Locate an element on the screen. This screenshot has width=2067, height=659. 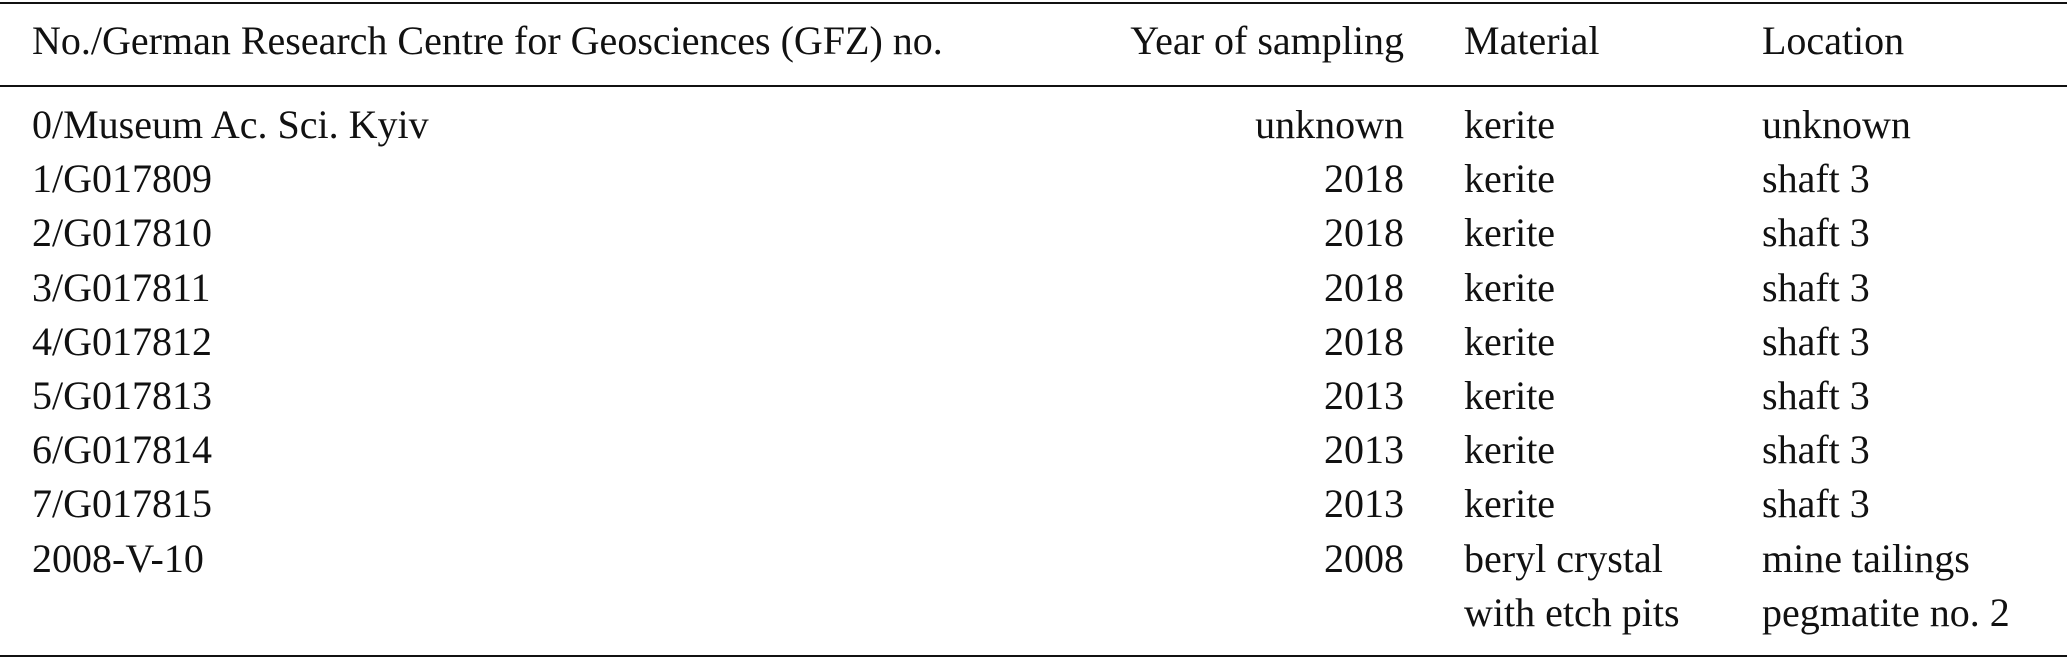
table-cell: with etch pits is located at coordinates (1572, 612).